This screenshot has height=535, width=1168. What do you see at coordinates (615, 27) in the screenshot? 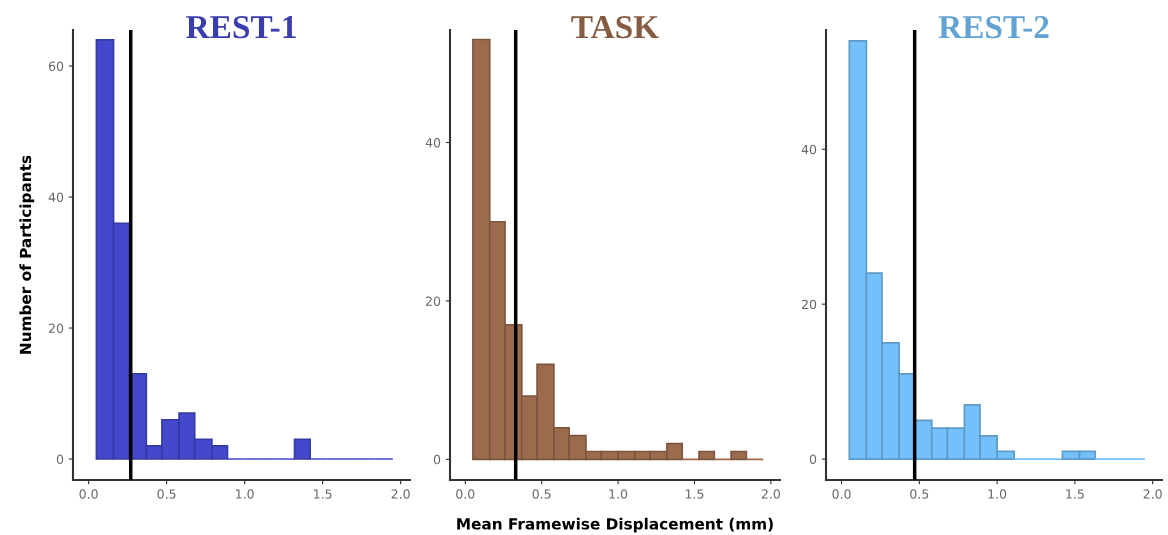
I see `chart-title: TASK` at bounding box center [615, 27].